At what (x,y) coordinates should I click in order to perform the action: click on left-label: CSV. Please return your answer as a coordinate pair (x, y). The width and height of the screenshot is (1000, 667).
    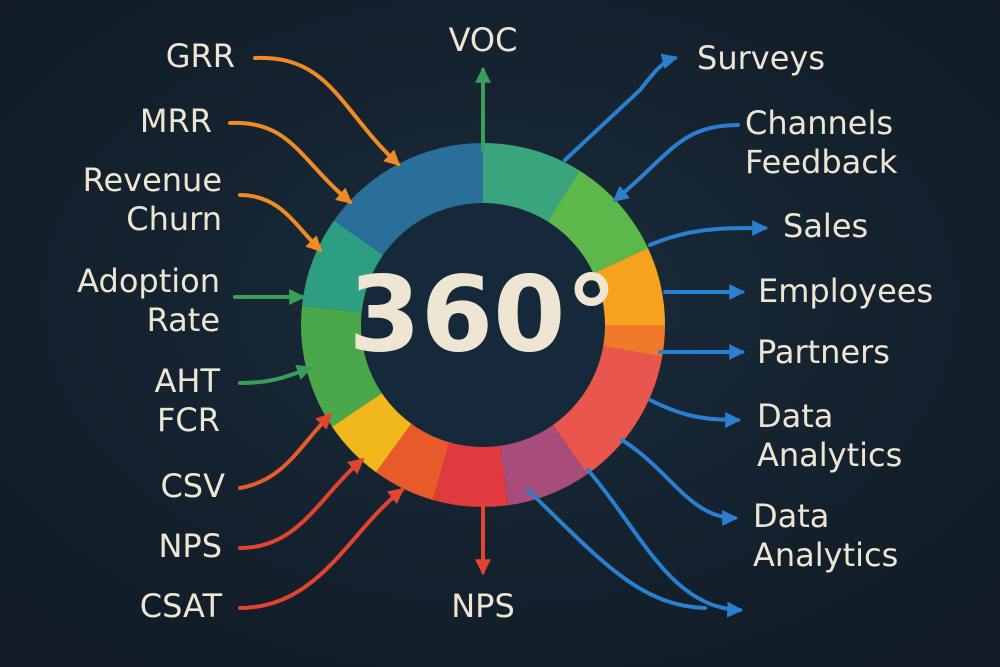
    Looking at the image, I should click on (192, 486).